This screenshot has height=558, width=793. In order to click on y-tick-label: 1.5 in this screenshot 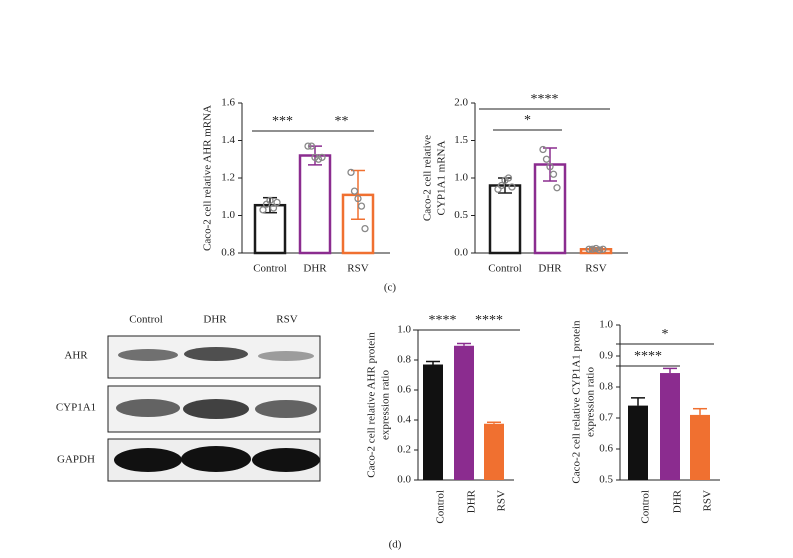, I will do `click(461, 140)`.